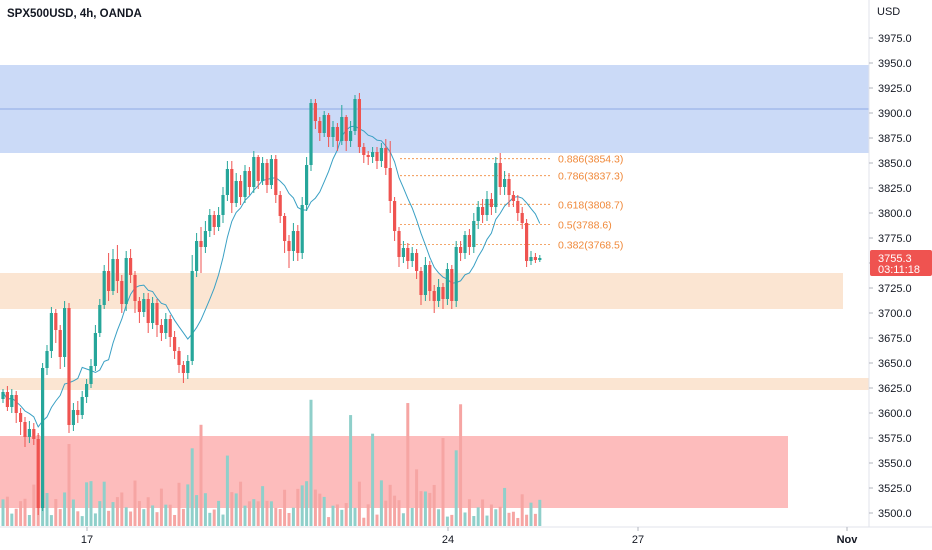 The height and width of the screenshot is (550, 932). What do you see at coordinates (466, 536) in the screenshot?
I see `time-axis: 172427Nov7142128` at bounding box center [466, 536].